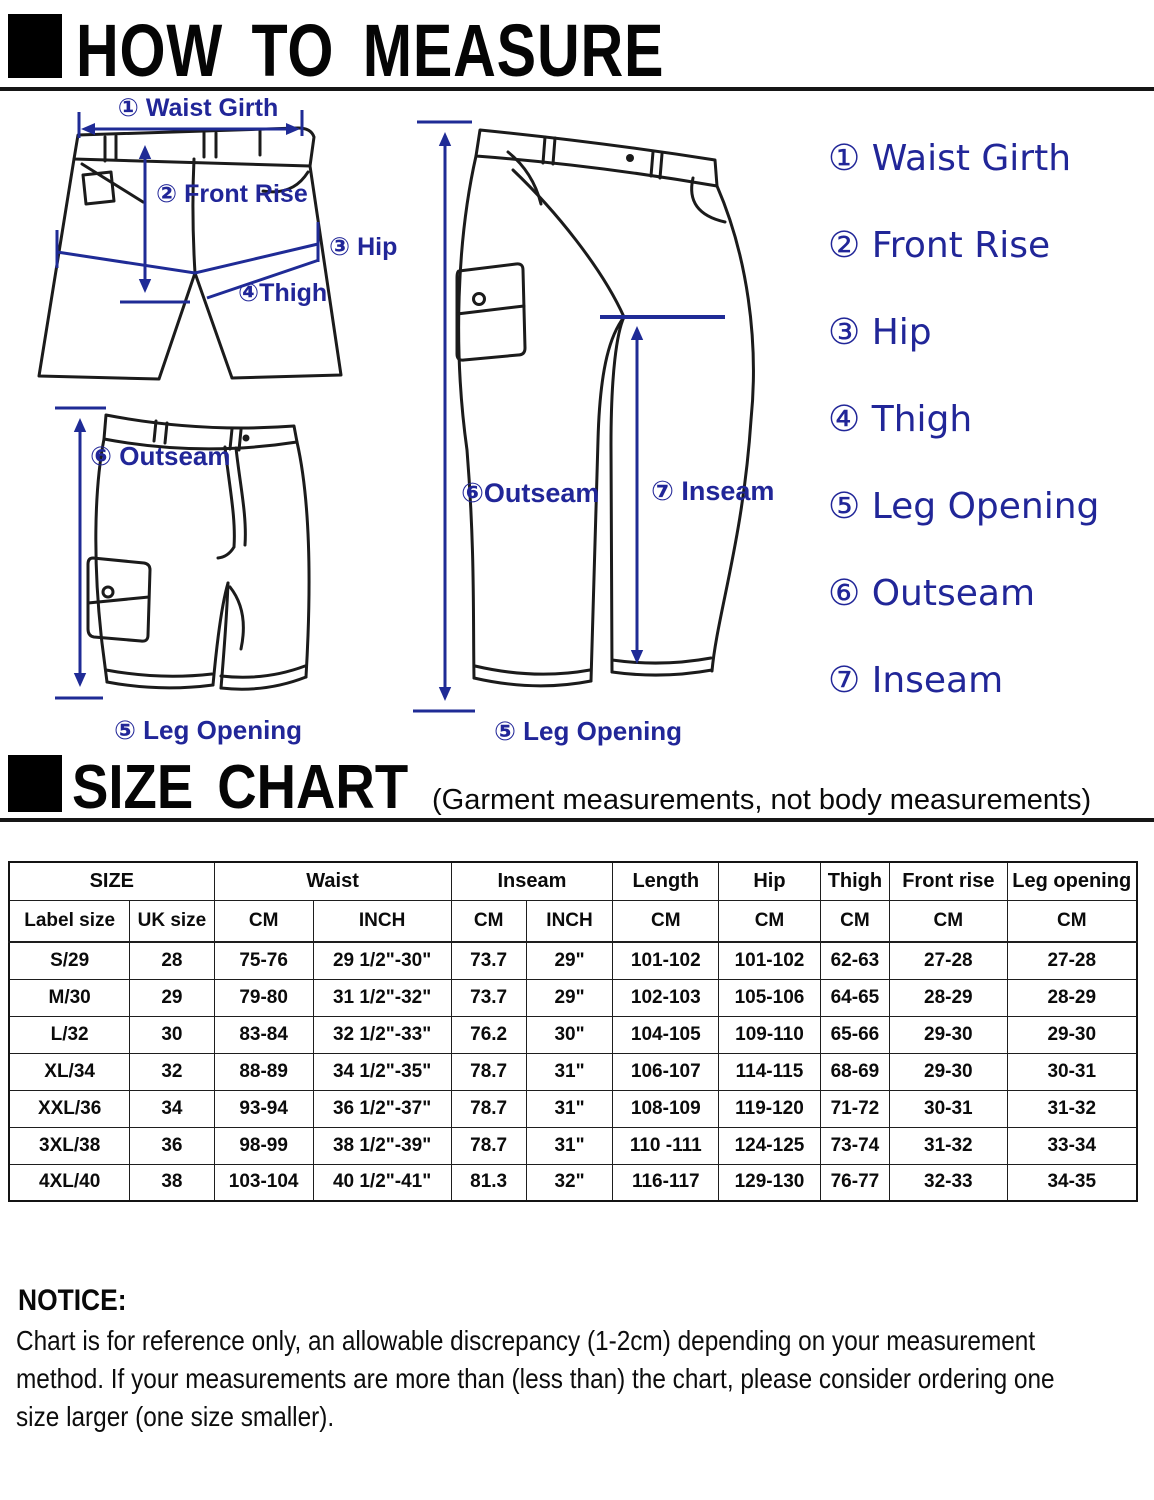 Image resolution: width=1154 pixels, height=1500 pixels. I want to click on group-header-cell: Inseam, so click(532, 881).